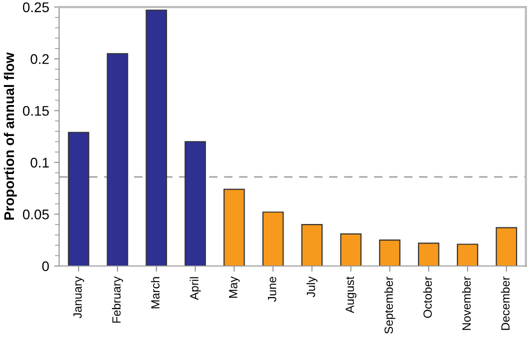 This screenshot has width=528, height=343. I want to click on x-tick-label: March, so click(155, 292).